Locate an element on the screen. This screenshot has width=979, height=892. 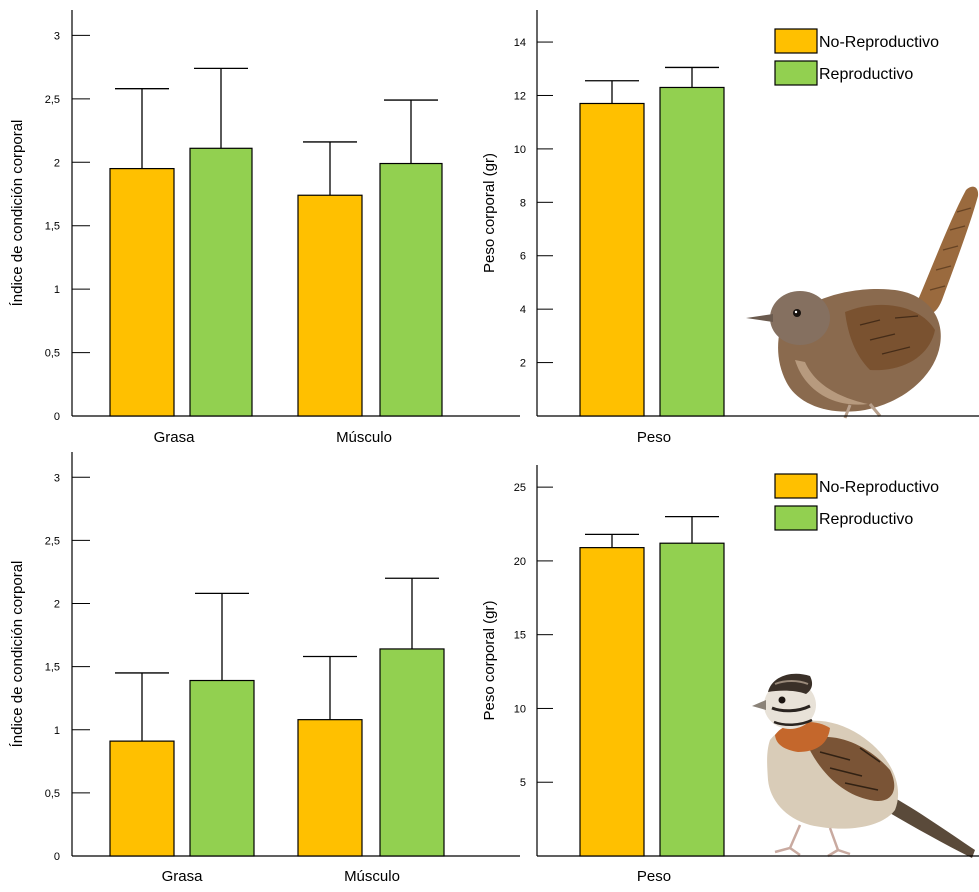
sparrow-wing is located at coordinates (850, 768).